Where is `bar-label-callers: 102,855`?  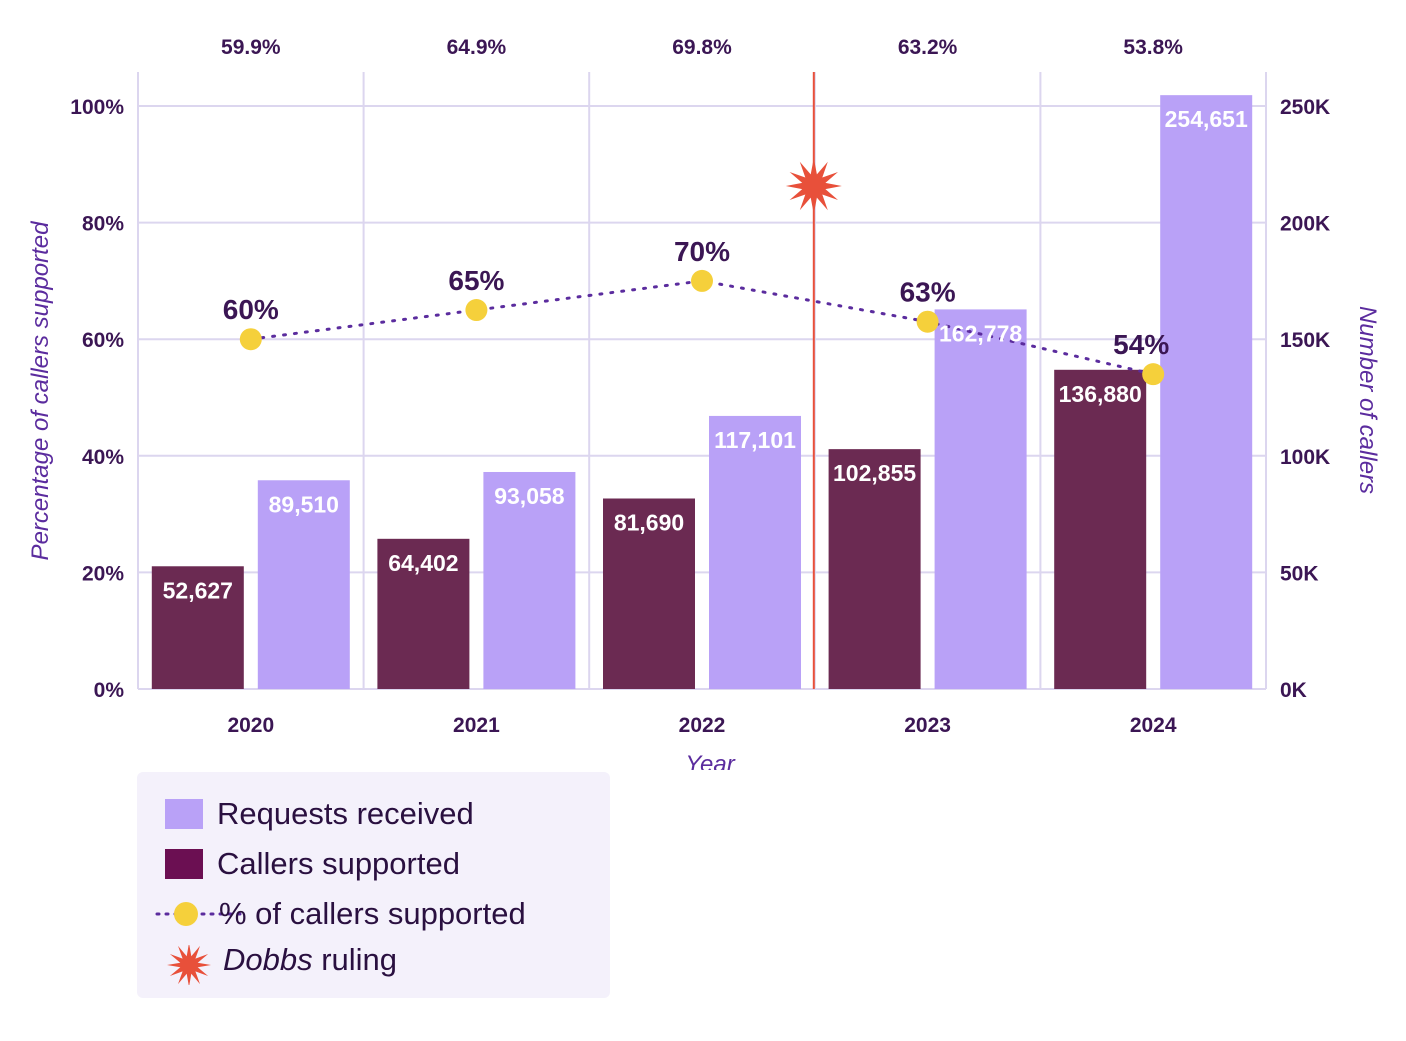 bar-label-callers: 102,855 is located at coordinates (874, 473).